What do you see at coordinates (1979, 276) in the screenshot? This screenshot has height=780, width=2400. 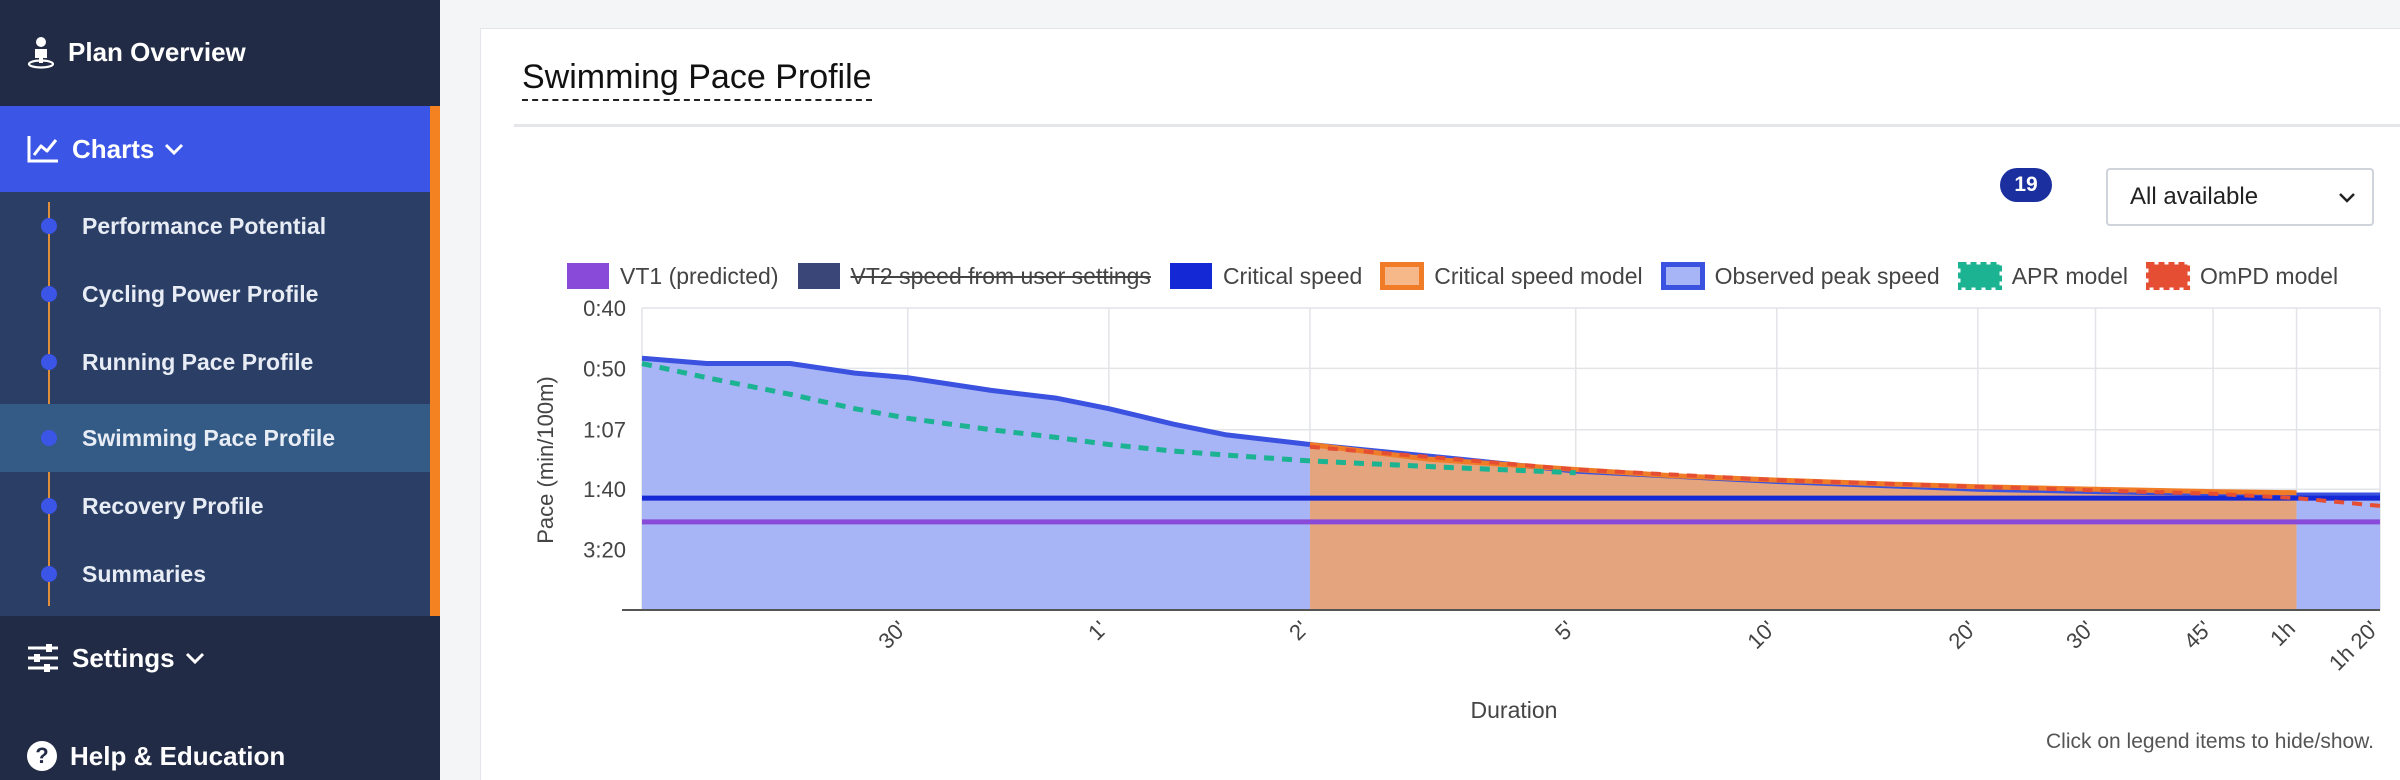 I see `legend-swatch-apr` at bounding box center [1979, 276].